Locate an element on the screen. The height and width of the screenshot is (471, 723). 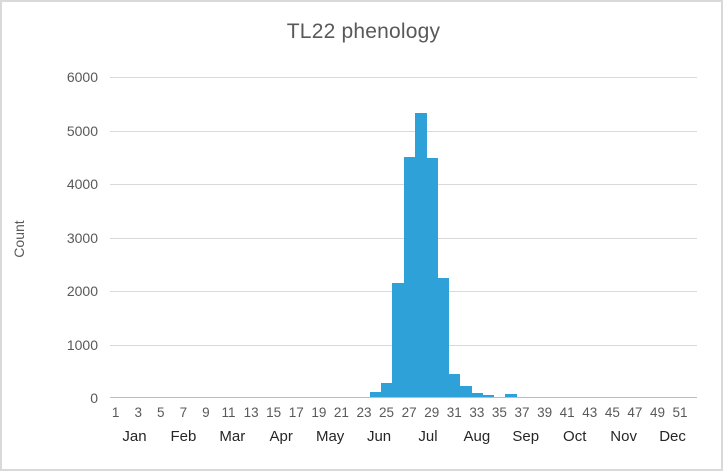
week-tick-label-27: 27 is located at coordinates (409, 412).